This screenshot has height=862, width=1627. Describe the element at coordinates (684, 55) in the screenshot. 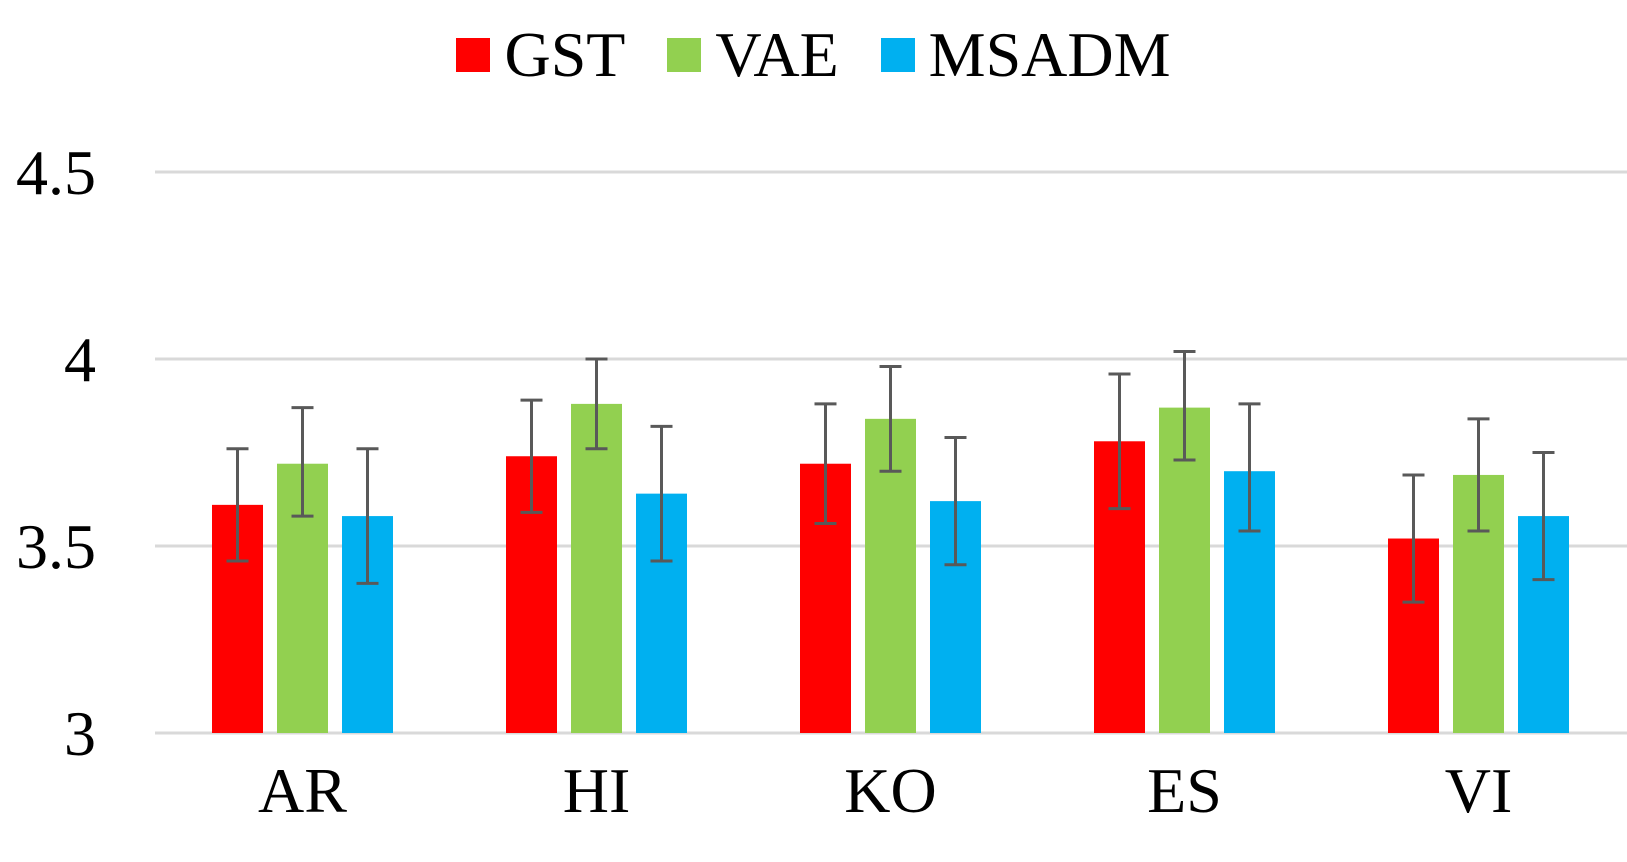

I see `legend-swatch-vae` at that location.